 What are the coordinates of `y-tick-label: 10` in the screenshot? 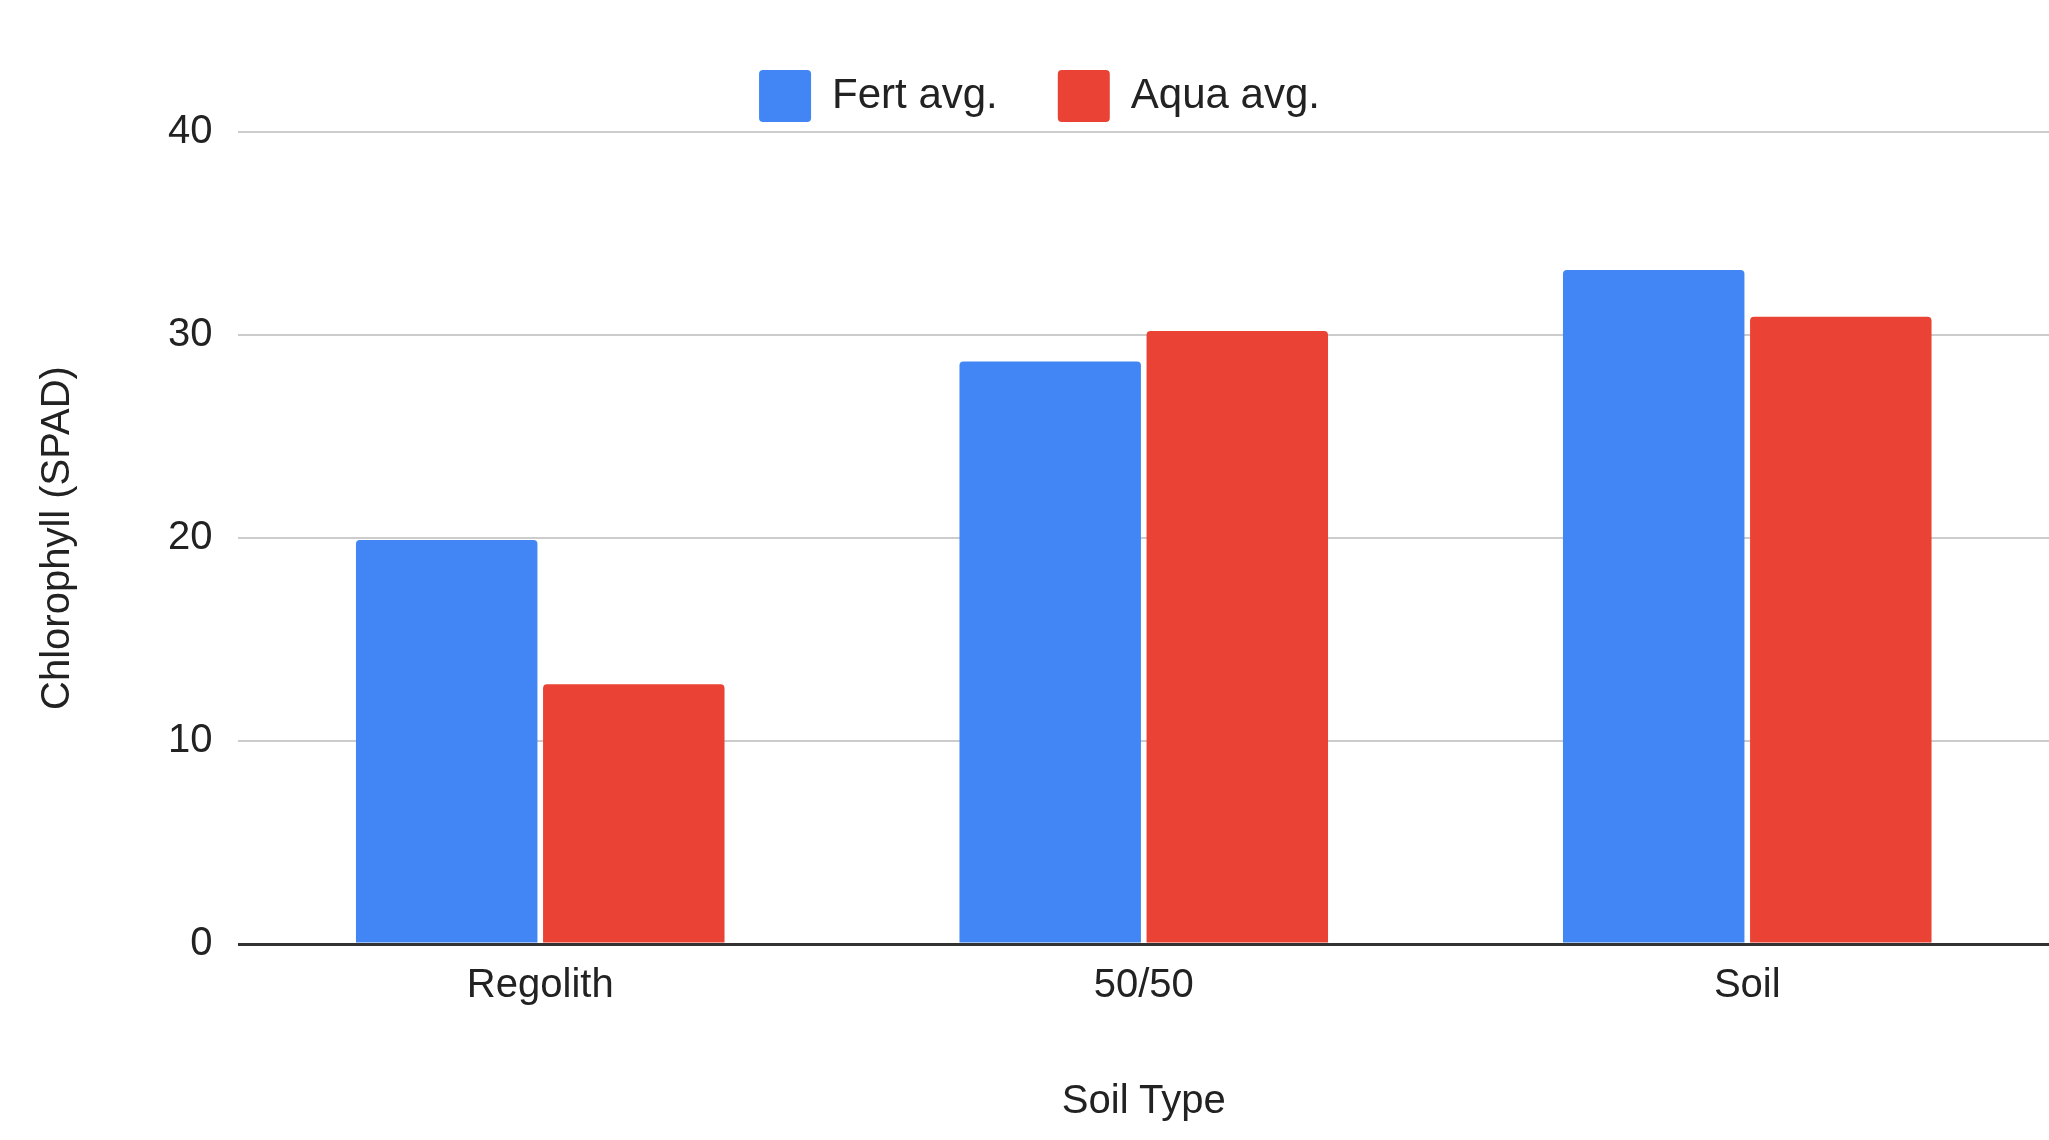 It's located at (190, 738).